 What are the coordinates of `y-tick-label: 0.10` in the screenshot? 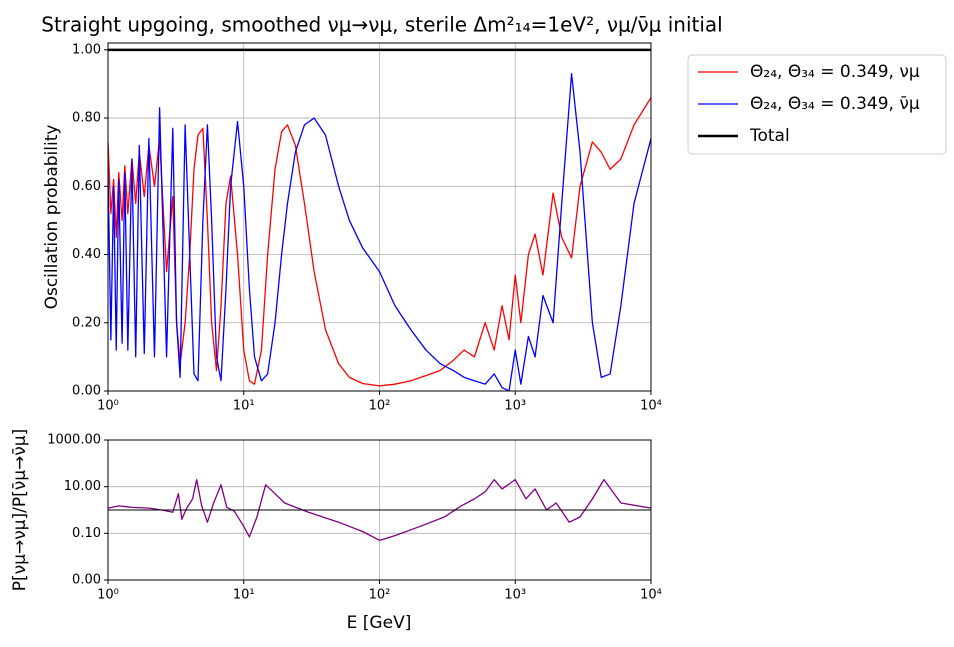 It's located at (86, 533).